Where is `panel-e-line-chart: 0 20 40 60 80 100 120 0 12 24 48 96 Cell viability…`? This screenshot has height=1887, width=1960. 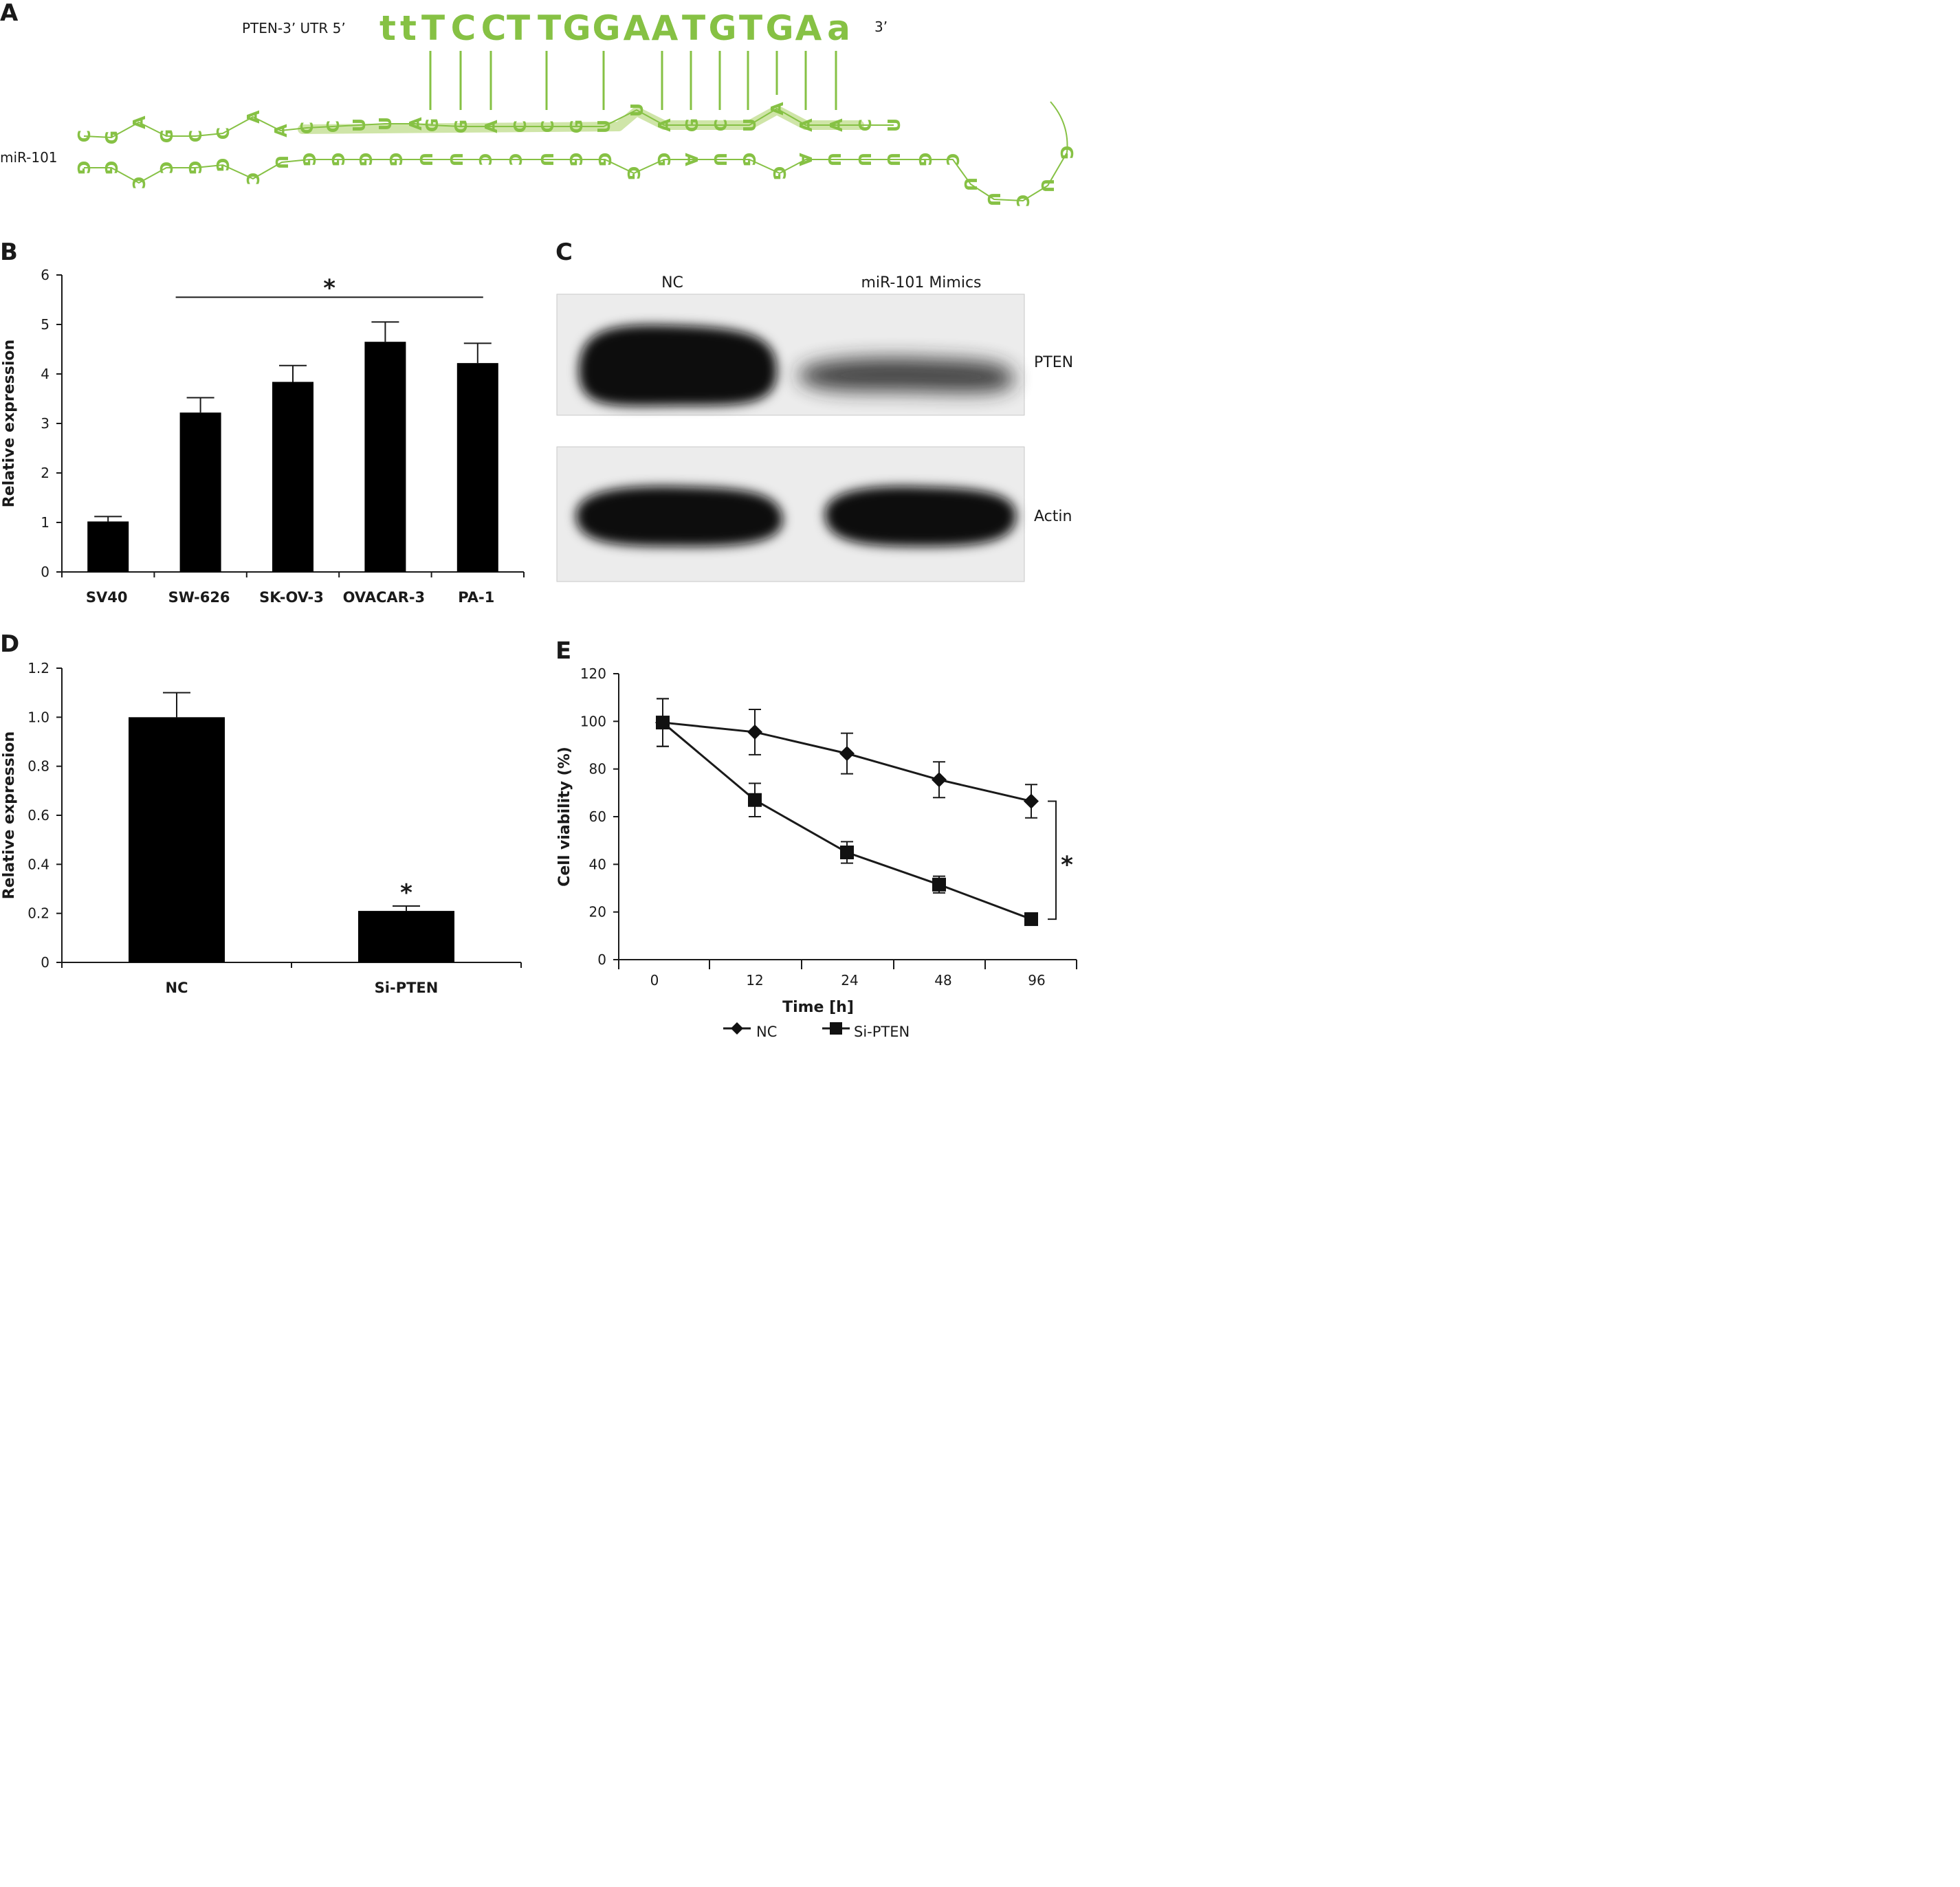
panel-e-line-chart: 0 20 40 60 80 100 120 0 12 24 48 96 Cell viability… is located at coordinates (817, 851).